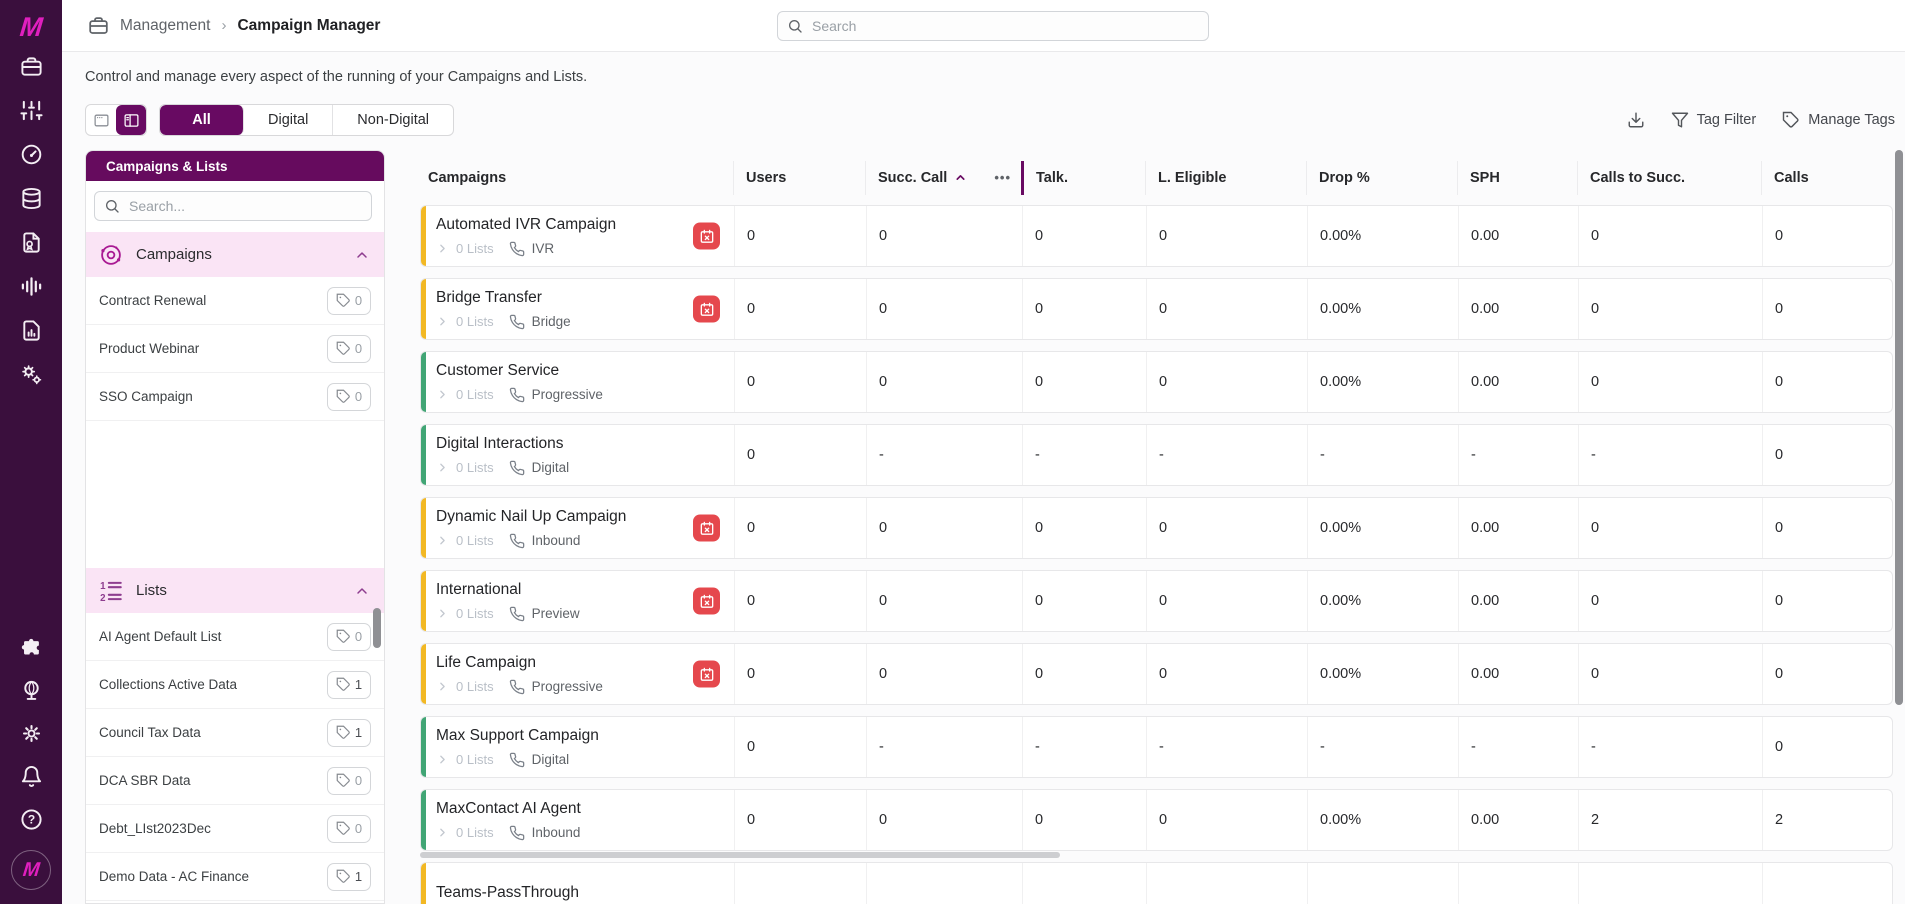 This screenshot has height=904, width=1905. What do you see at coordinates (235, 397) in the screenshot?
I see `campaign-list-item: SSO Campaign 0` at bounding box center [235, 397].